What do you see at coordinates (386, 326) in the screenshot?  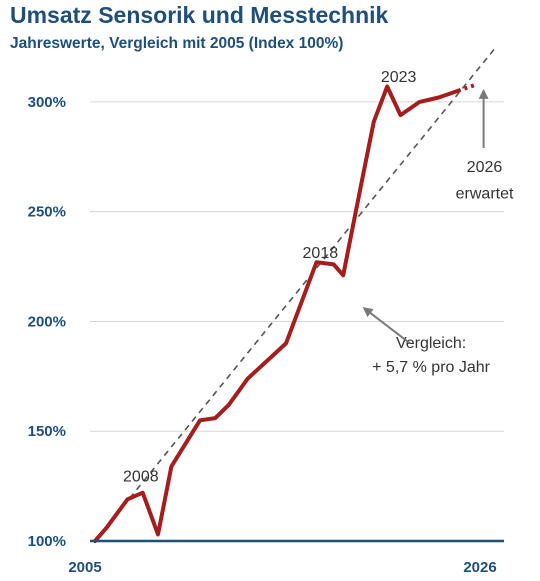 I see `annotation-arrow` at bounding box center [386, 326].